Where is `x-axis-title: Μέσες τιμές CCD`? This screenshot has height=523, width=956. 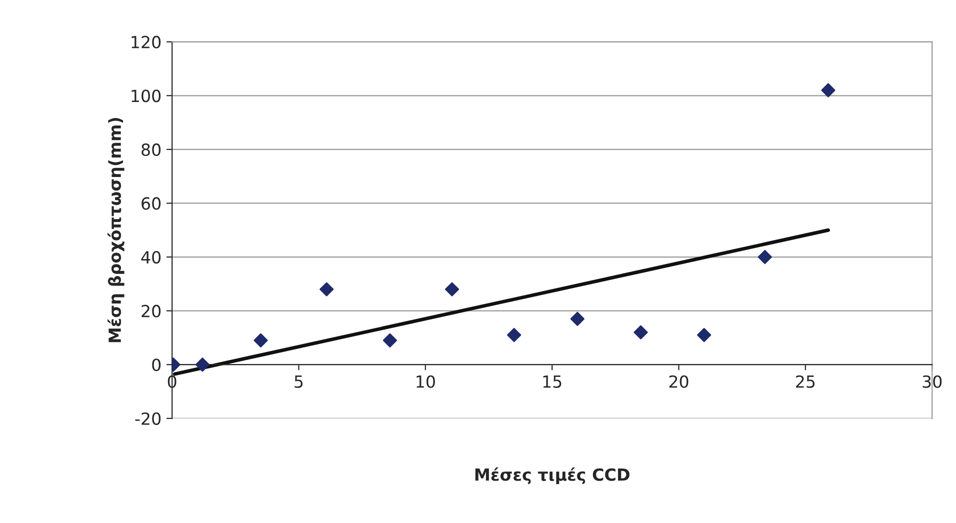
x-axis-title: Μέσες τιμές CCD is located at coordinates (552, 475).